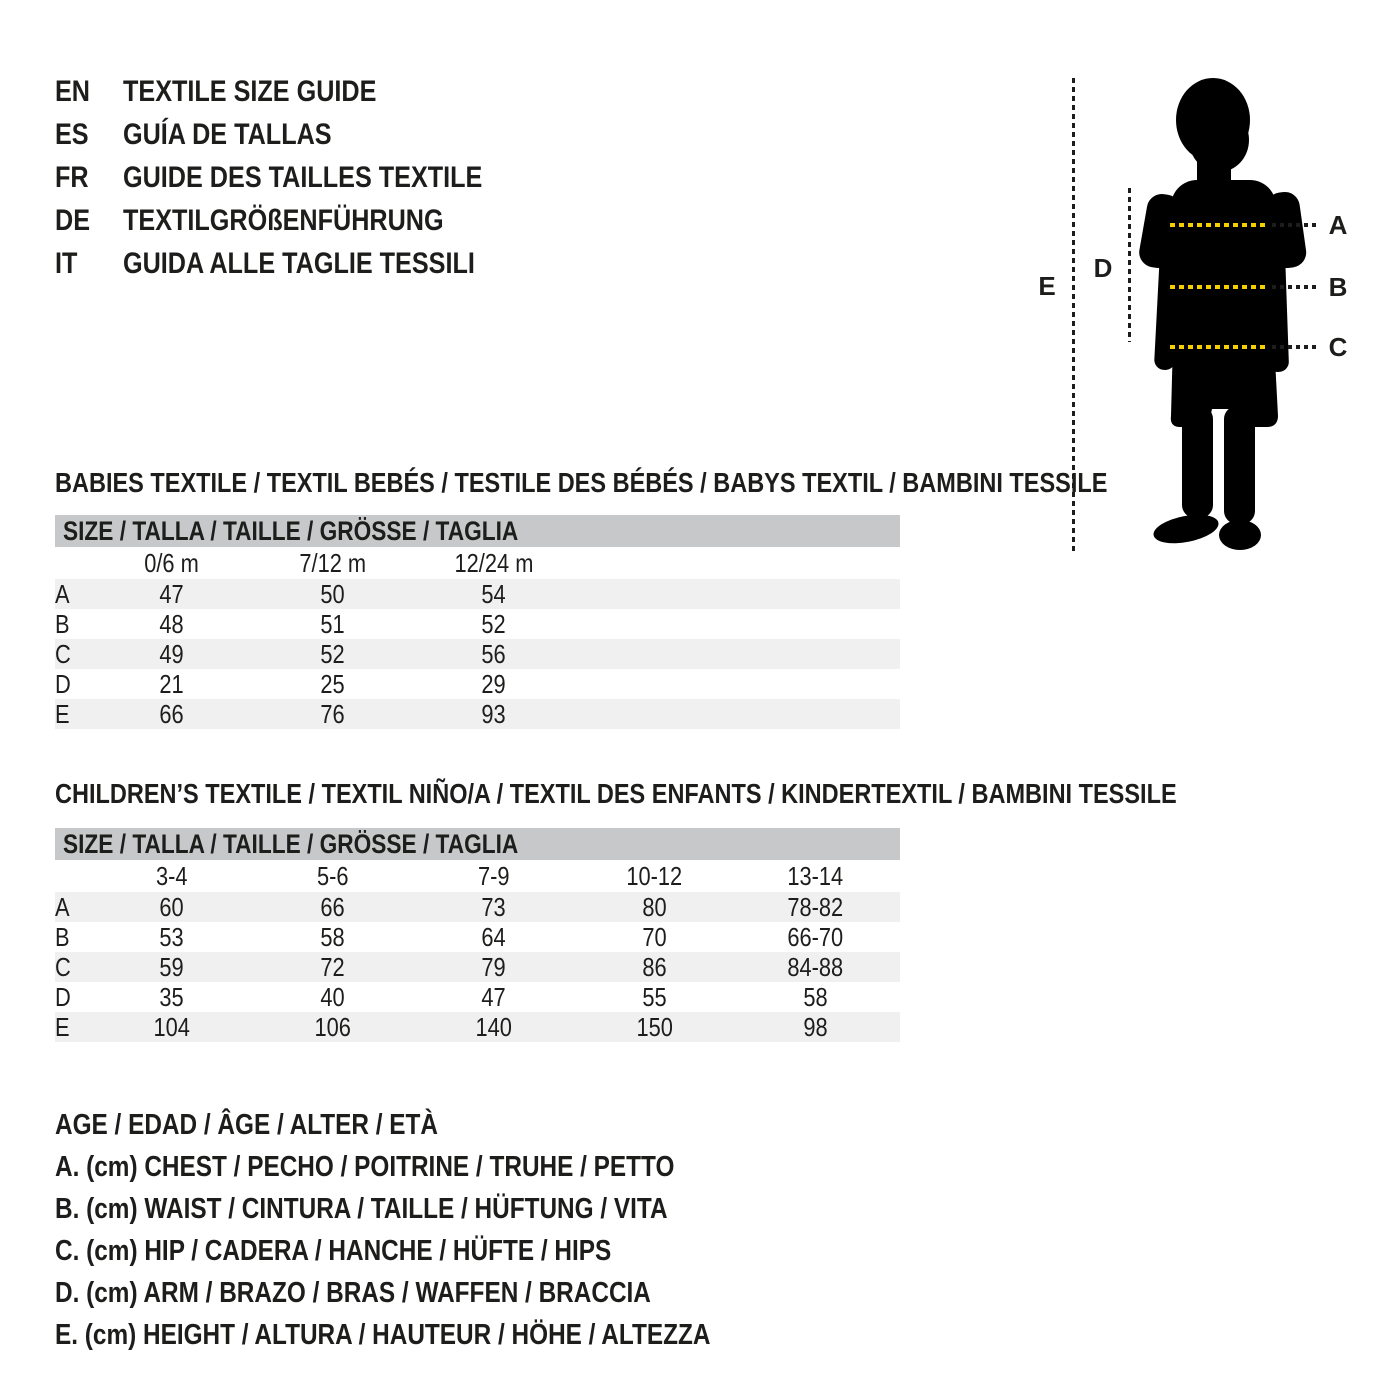 Image resolution: width=1400 pixels, height=1400 pixels. I want to click on language-row-de: DE TEXTILGRÖßENFÜHRUNG, so click(303, 220).